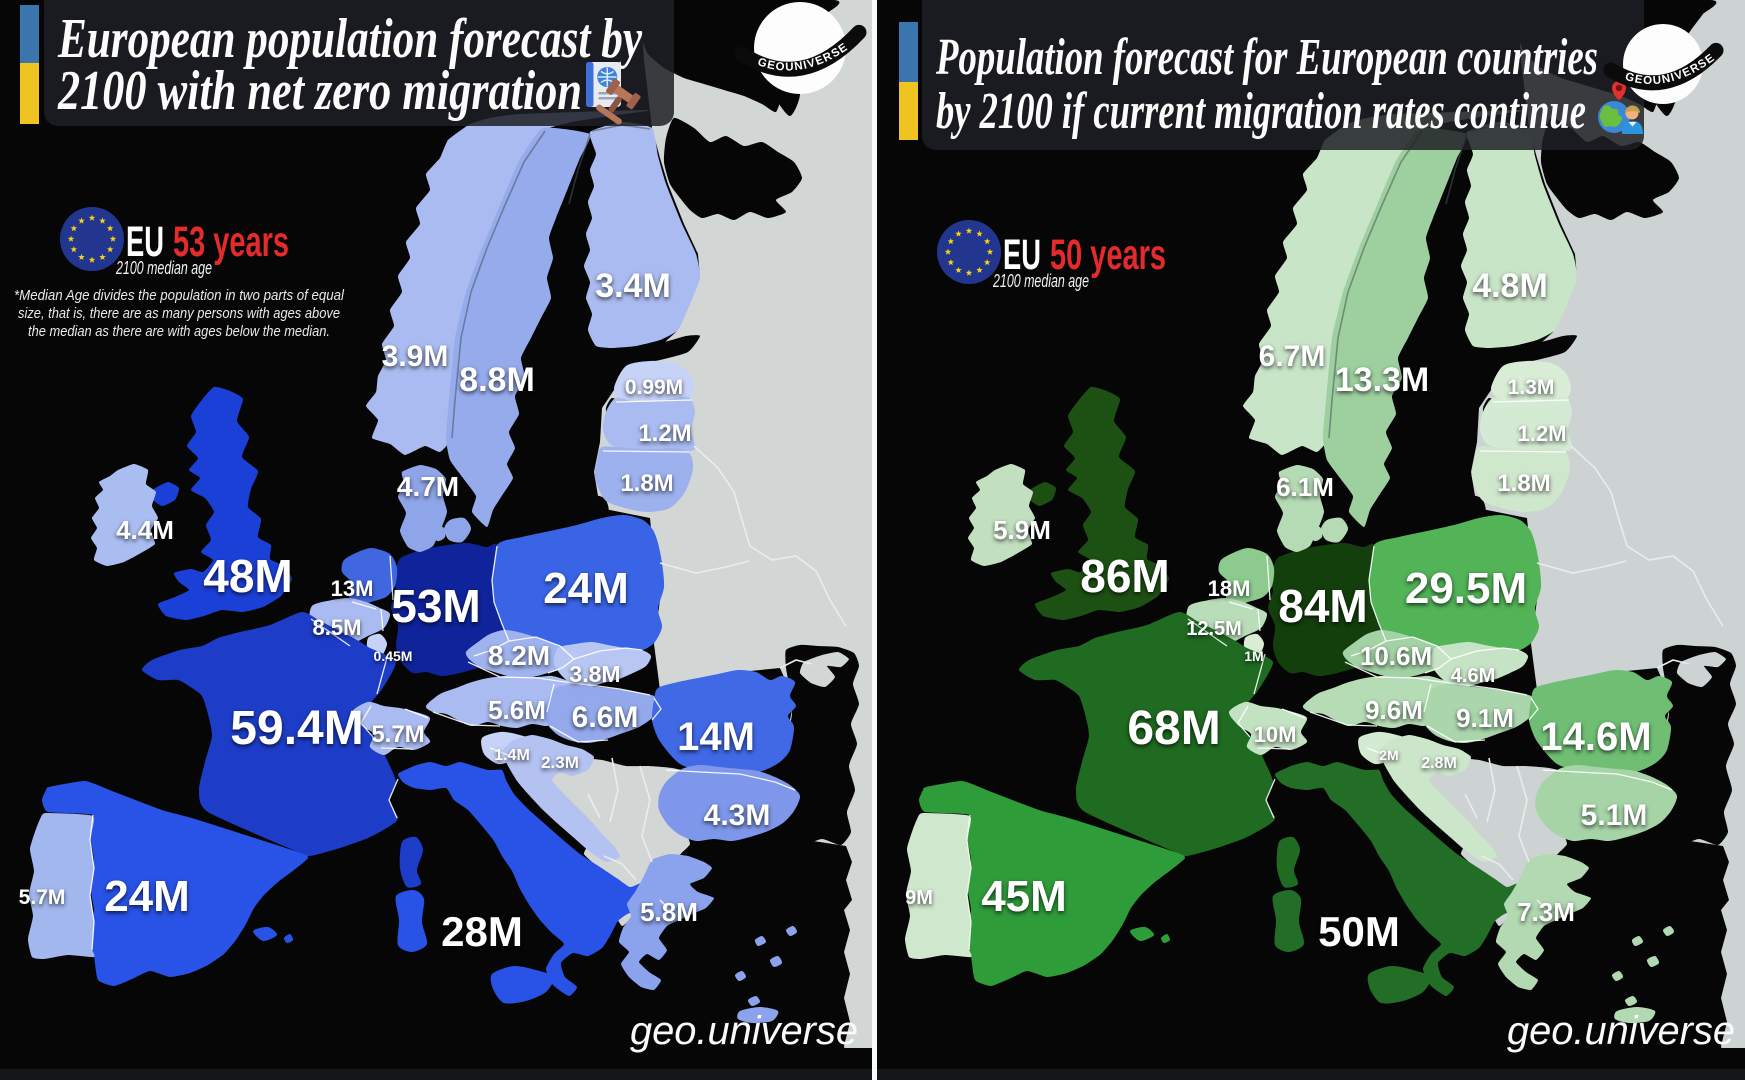 The image size is (1745, 1080). What do you see at coordinates (1595, 737) in the screenshot?
I see `svg-text: 14.6M` at bounding box center [1595, 737].